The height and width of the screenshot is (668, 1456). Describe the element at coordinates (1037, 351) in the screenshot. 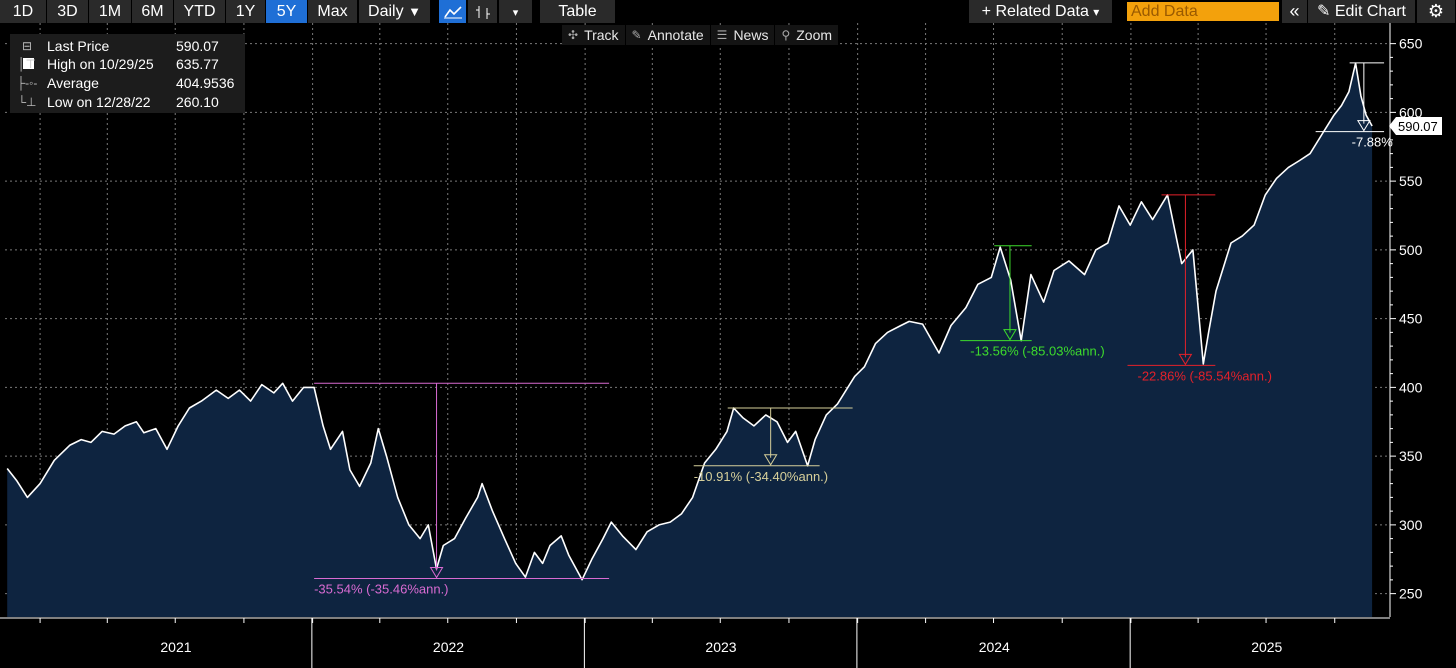

I see `drawdown-label: -13.56% (-85.03%ann.)` at that location.